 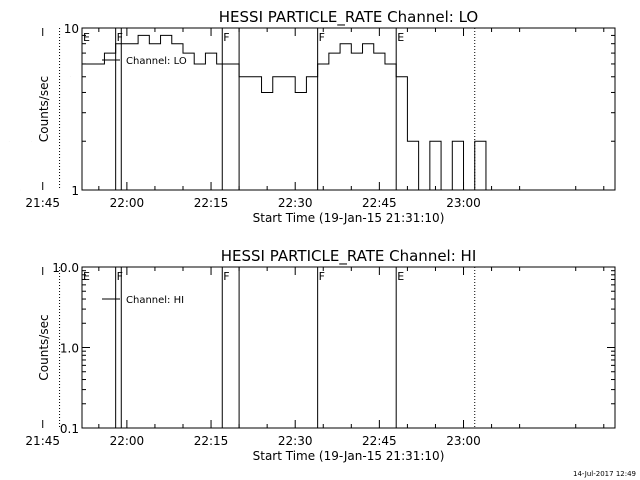 What do you see at coordinates (65, 268) in the screenshot?
I see `y-tick-label: 10.0` at bounding box center [65, 268].